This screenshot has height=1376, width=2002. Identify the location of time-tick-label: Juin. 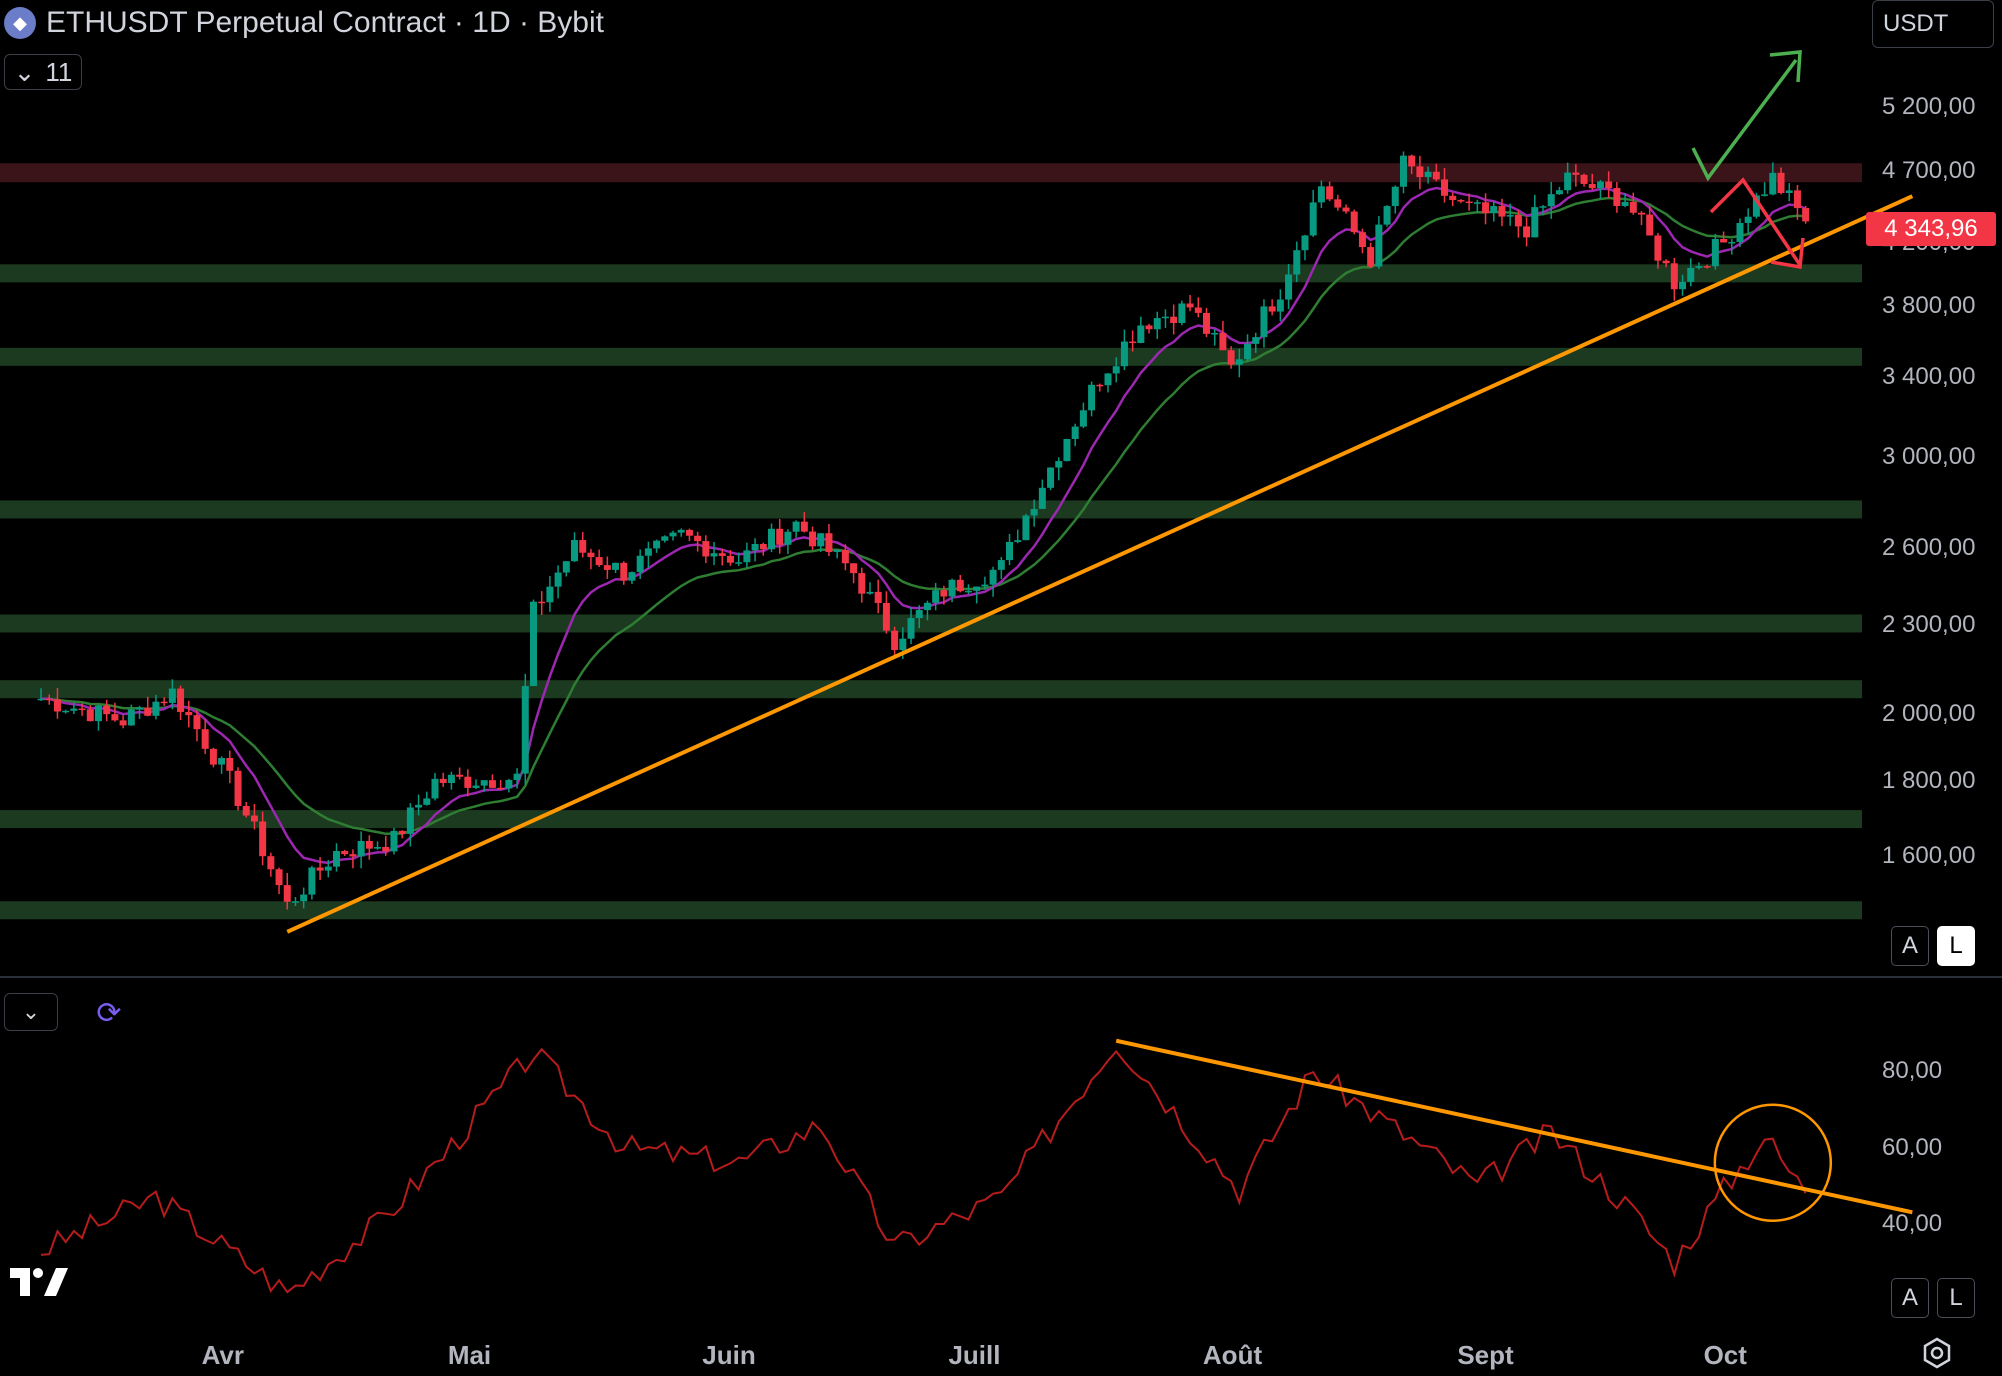
(729, 1355).